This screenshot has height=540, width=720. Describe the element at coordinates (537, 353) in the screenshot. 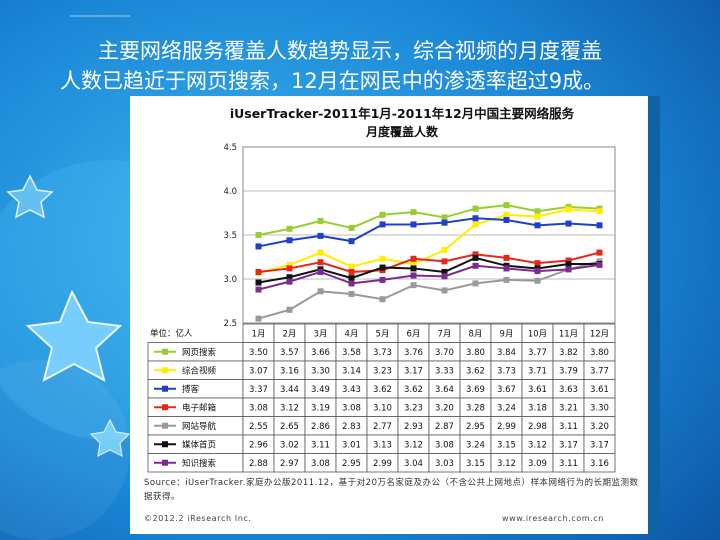

I see `data-label: 3.77` at that location.